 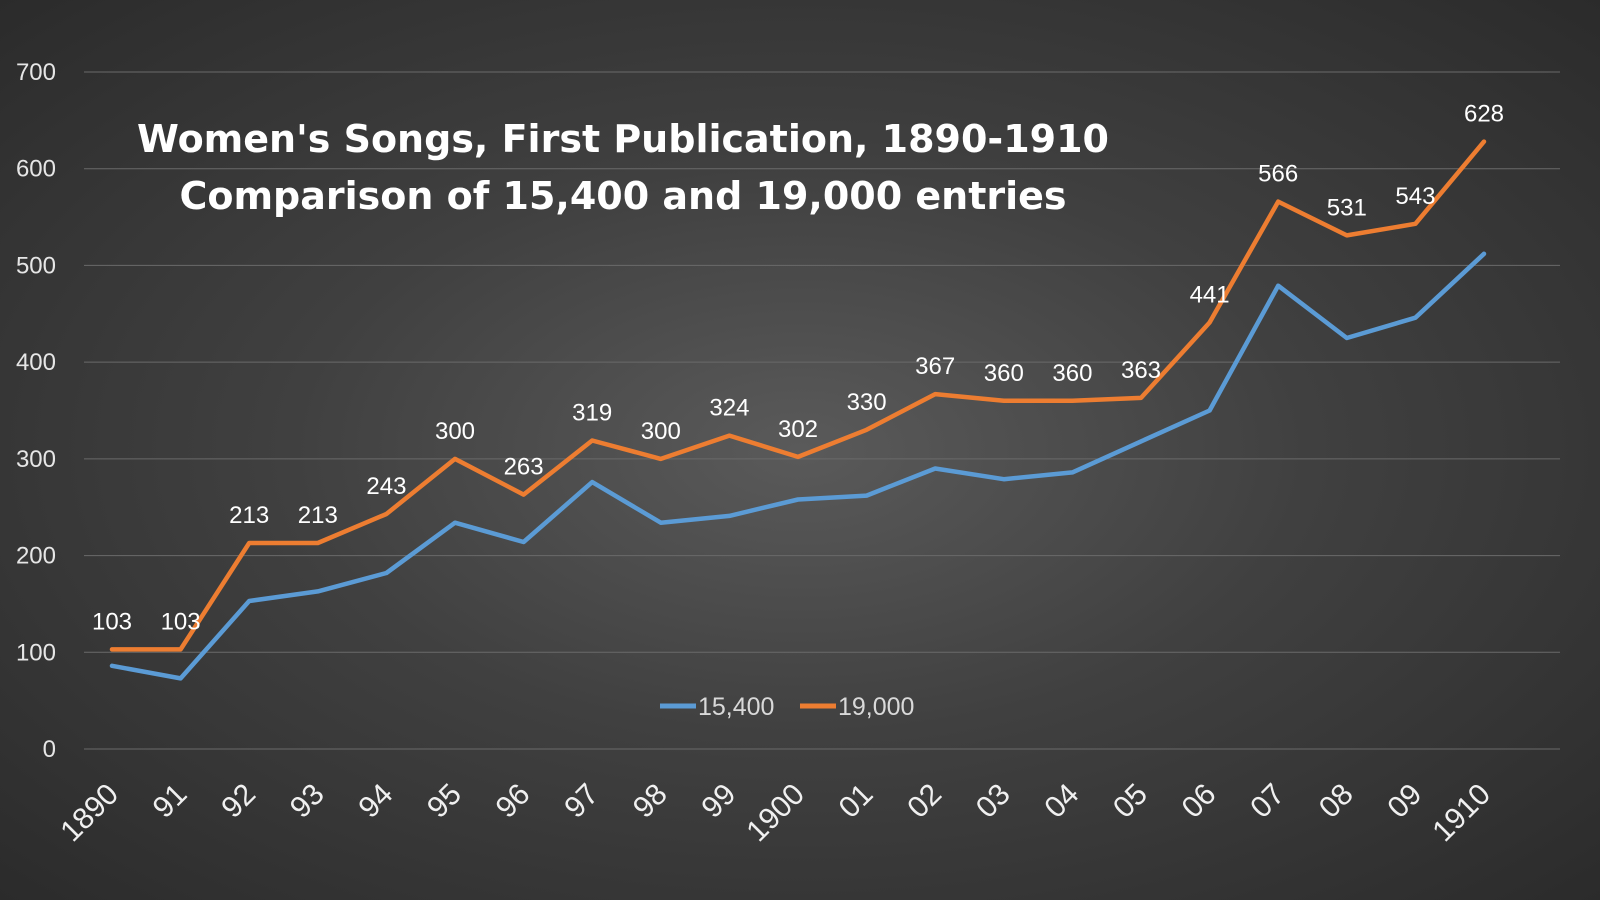 I want to click on data-label: 531, so click(x=1347, y=207).